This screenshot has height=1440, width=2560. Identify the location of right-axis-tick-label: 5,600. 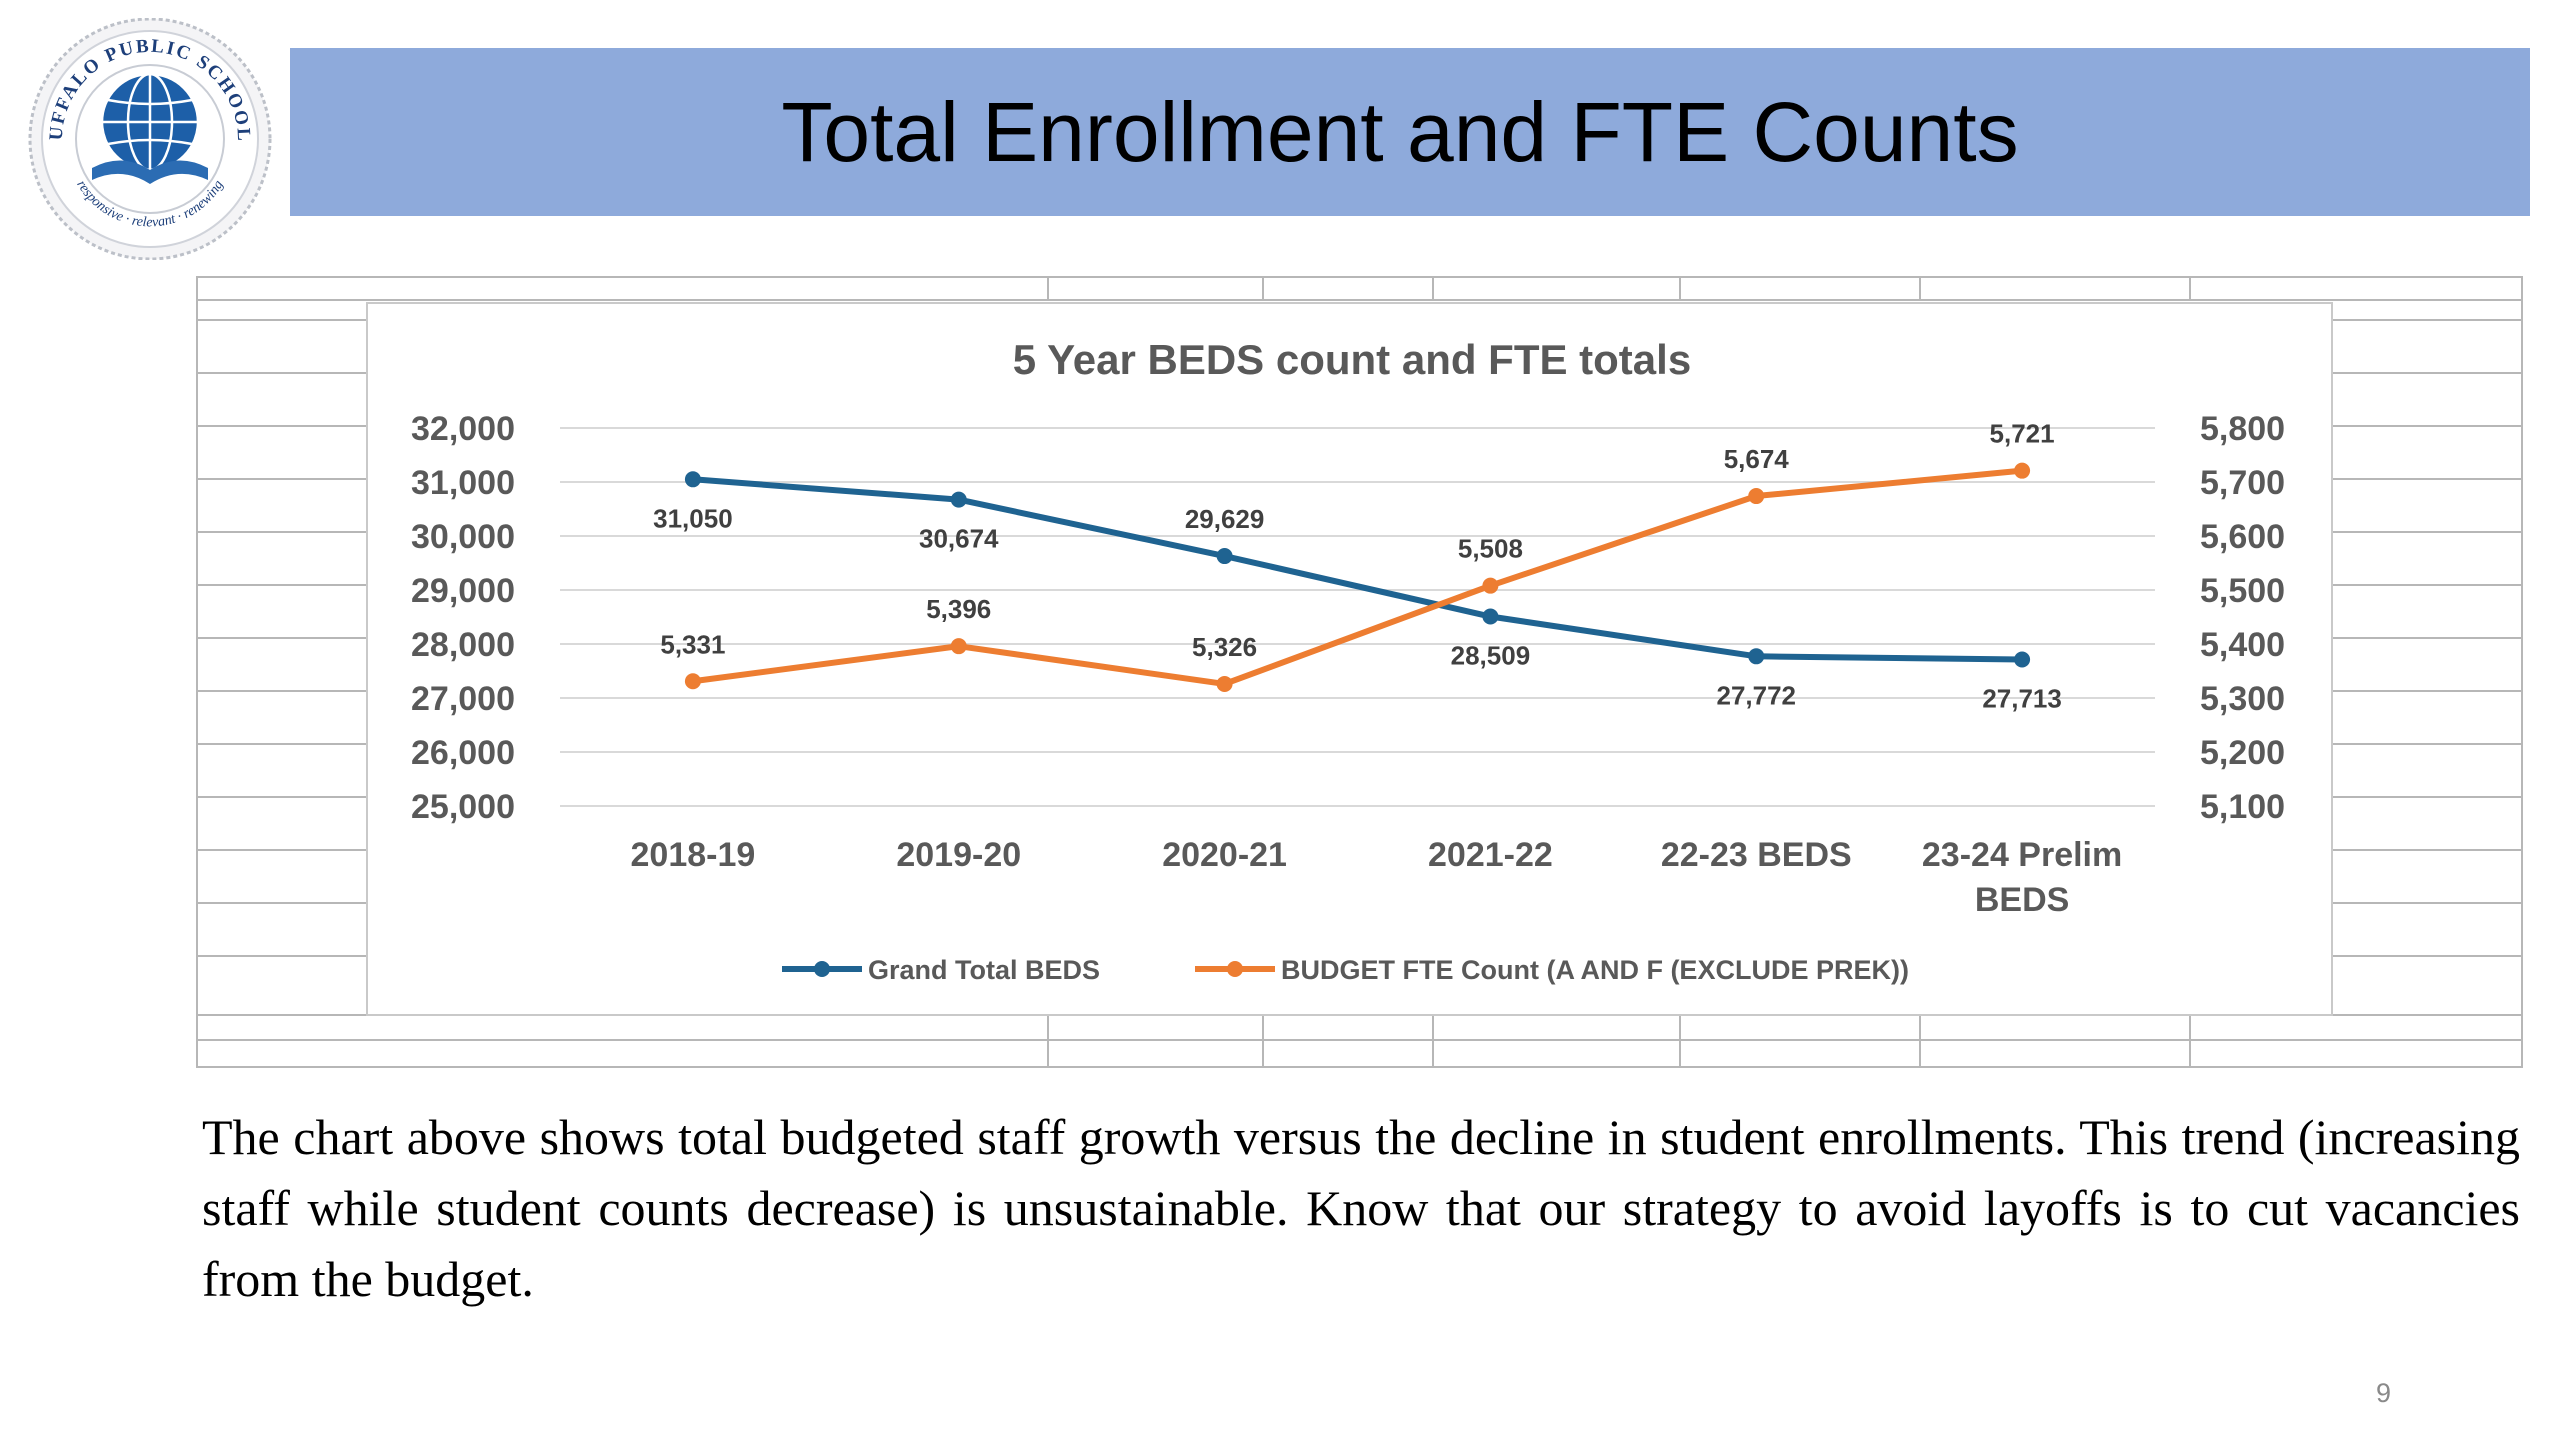
(2242, 537).